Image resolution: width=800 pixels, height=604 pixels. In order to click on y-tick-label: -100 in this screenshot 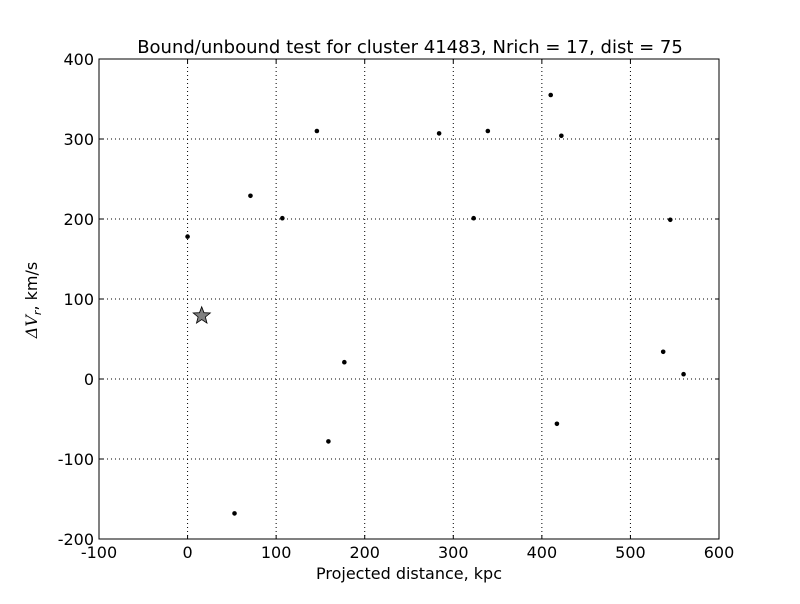, I will do `click(76, 459)`.